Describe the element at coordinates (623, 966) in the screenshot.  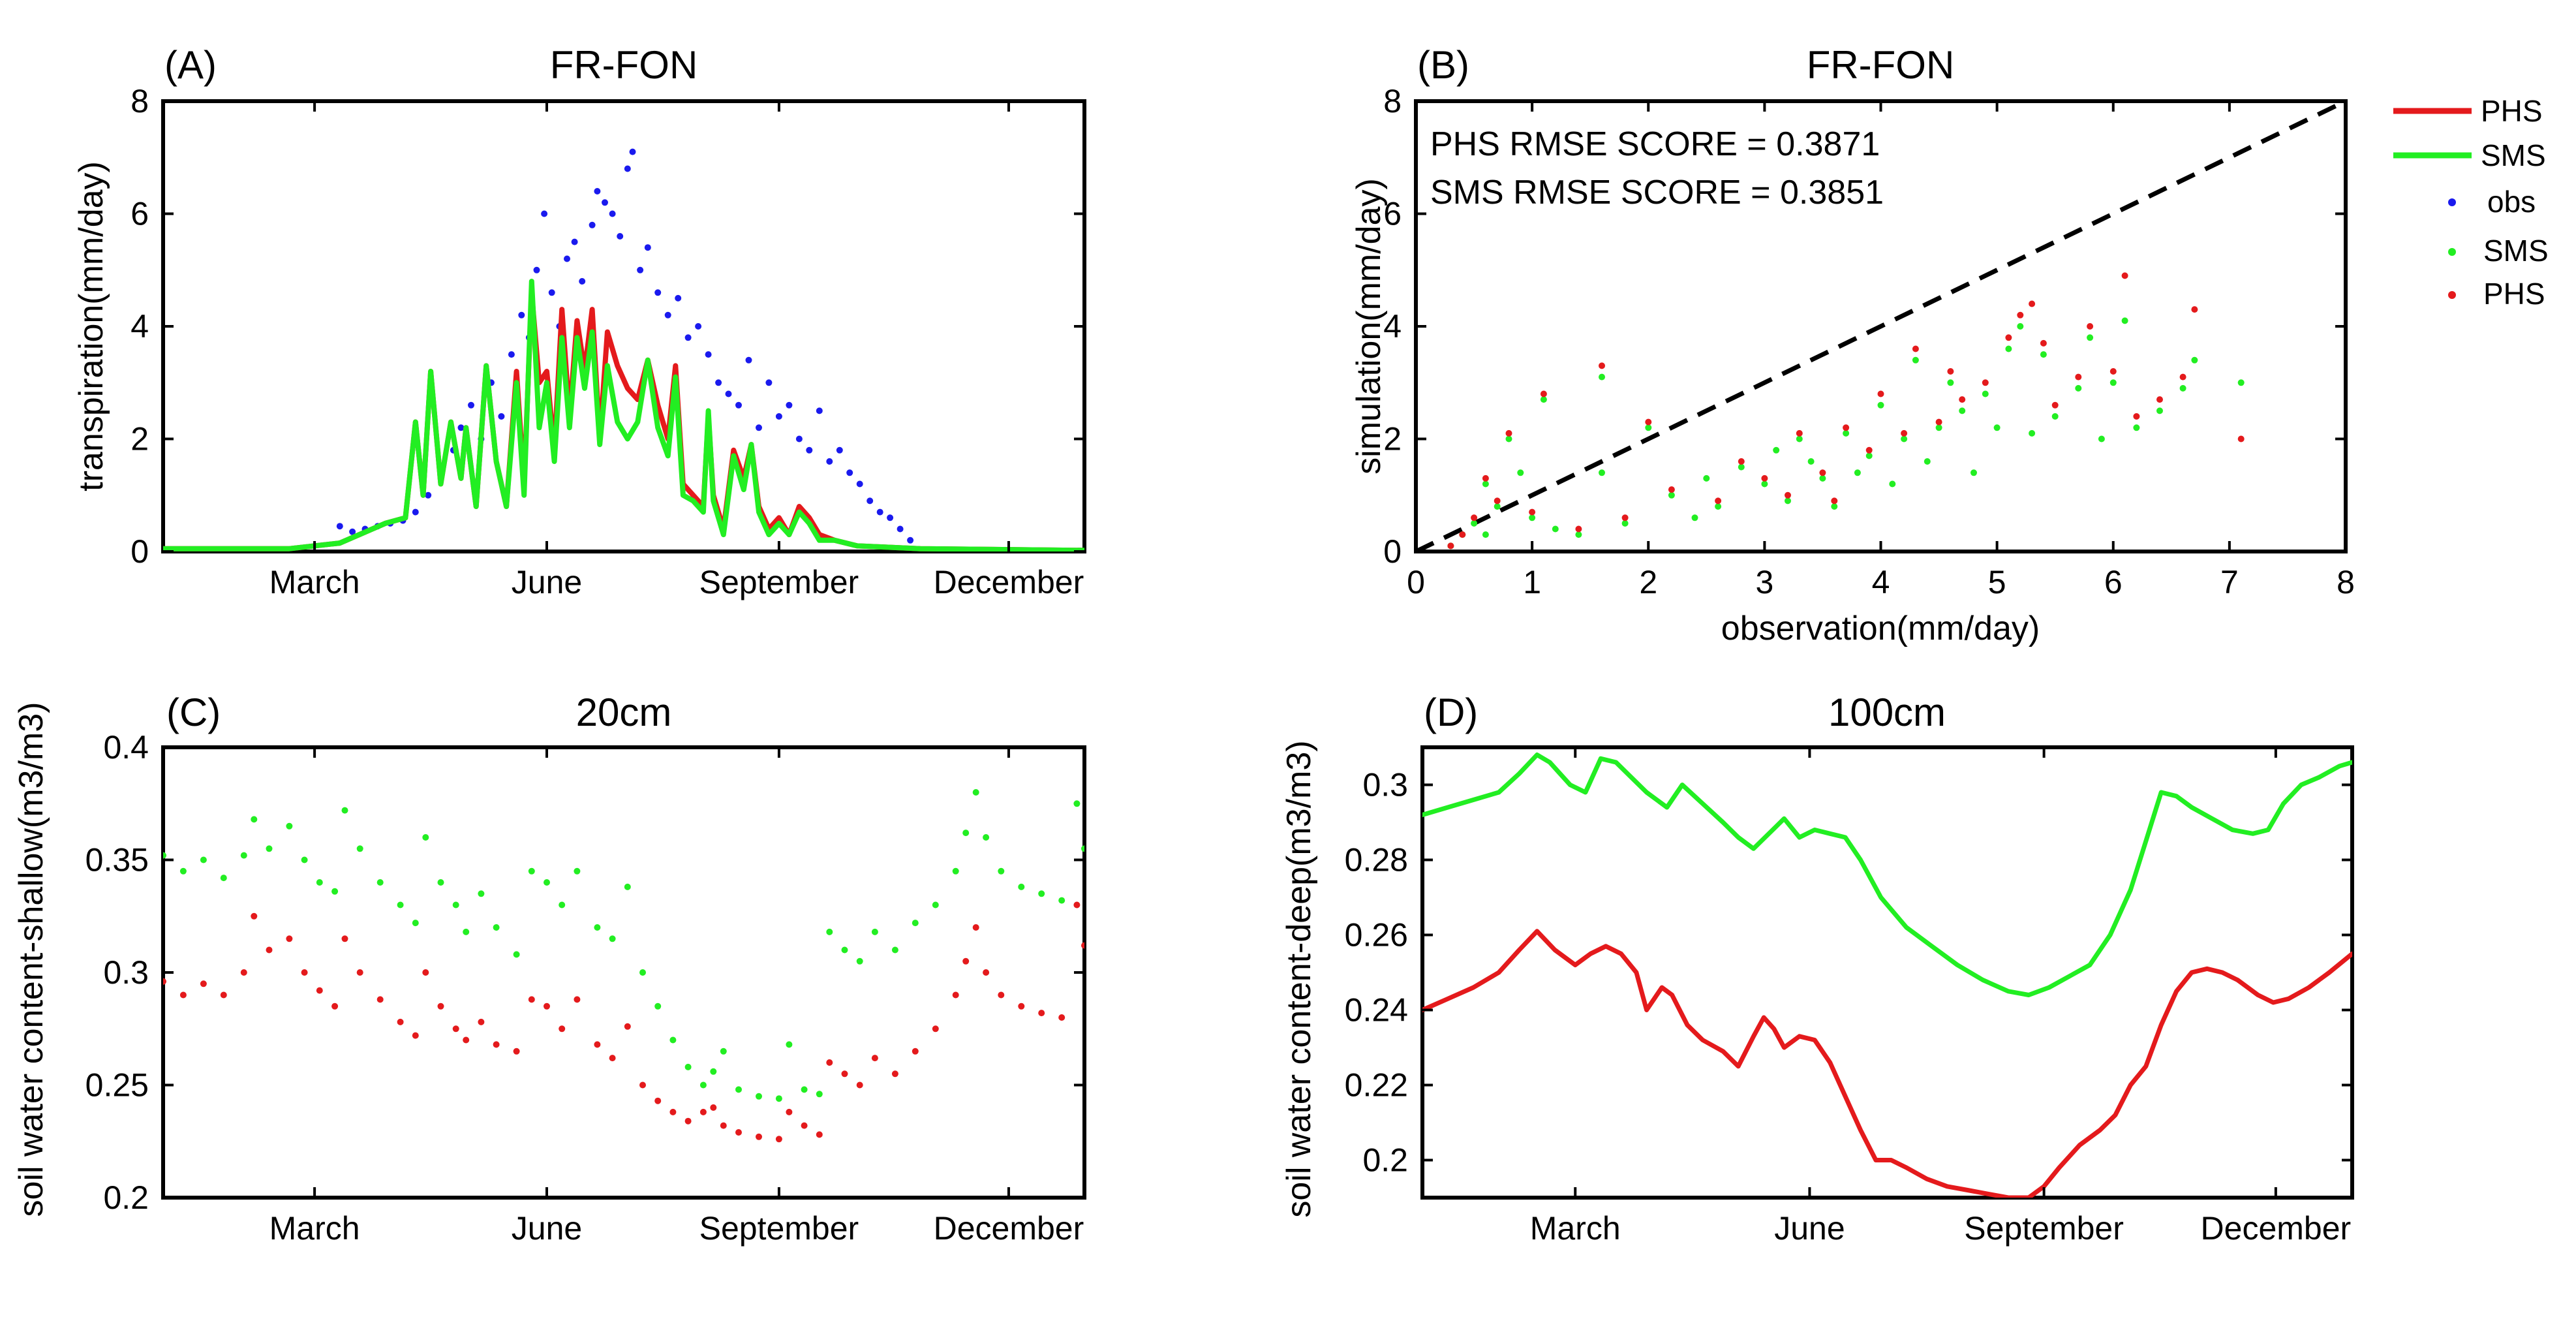
I see `panel-c-marks` at that location.